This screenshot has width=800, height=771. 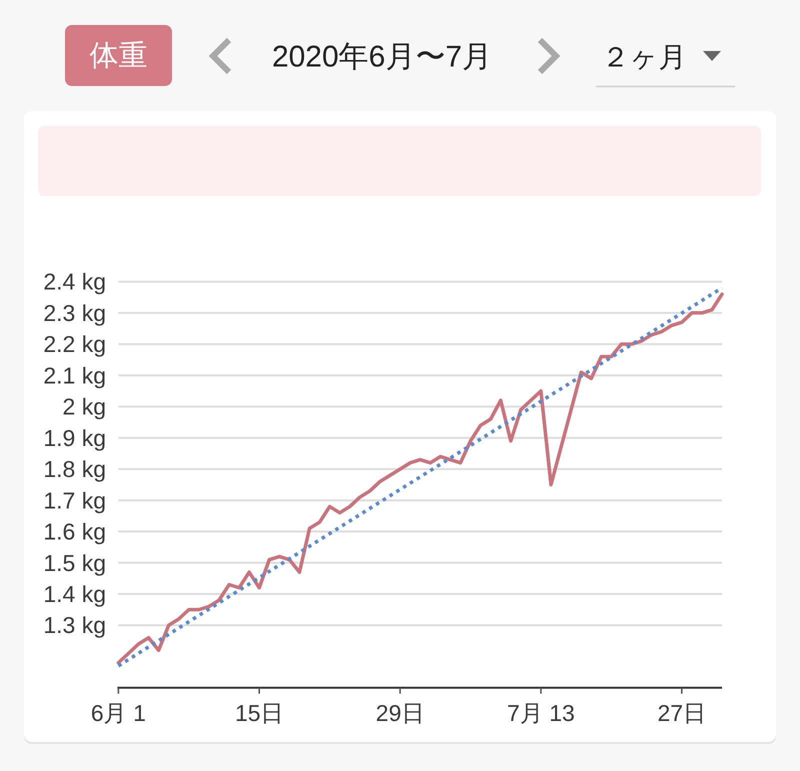 What do you see at coordinates (644, 57) in the screenshot?
I see `text: ２ヶ月` at bounding box center [644, 57].